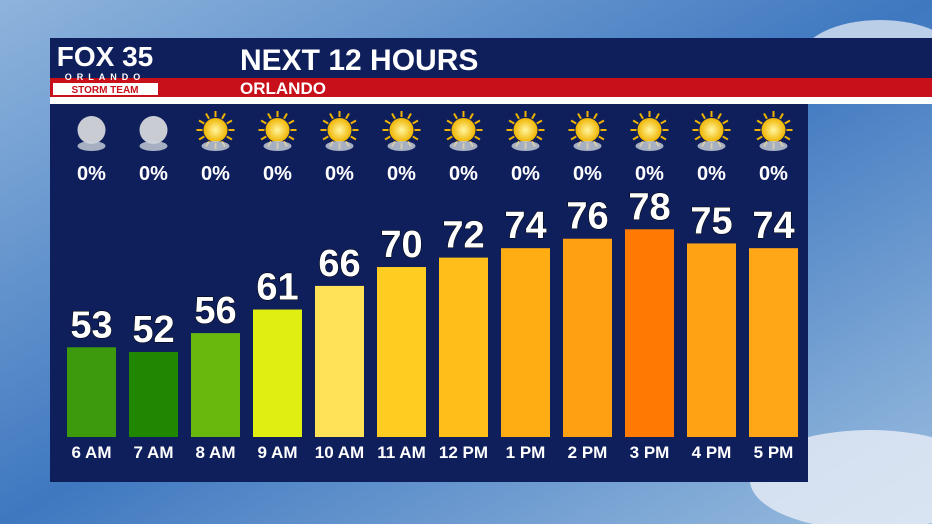 The height and width of the screenshot is (524, 932). What do you see at coordinates (153, 330) in the screenshot?
I see `temp-label: 52` at bounding box center [153, 330].